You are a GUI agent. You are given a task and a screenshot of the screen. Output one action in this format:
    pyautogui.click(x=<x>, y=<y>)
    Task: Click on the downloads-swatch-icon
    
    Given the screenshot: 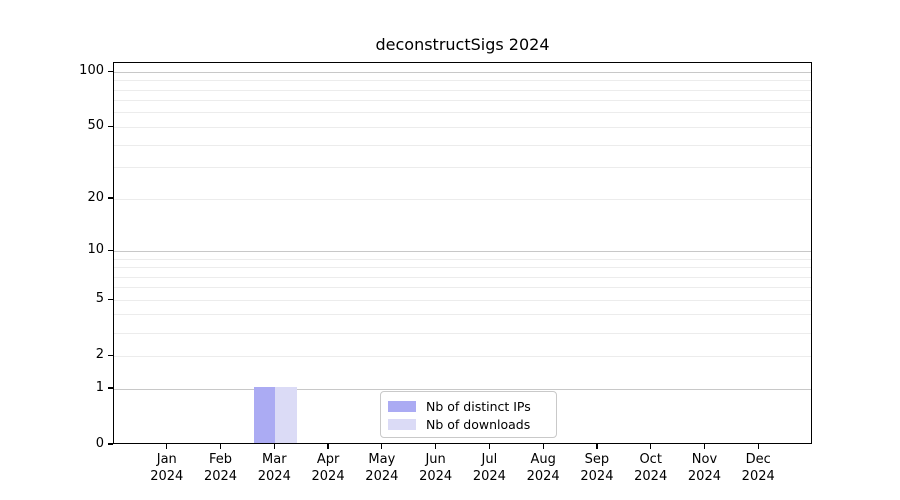 What is the action you would take?
    pyautogui.click(x=402, y=424)
    